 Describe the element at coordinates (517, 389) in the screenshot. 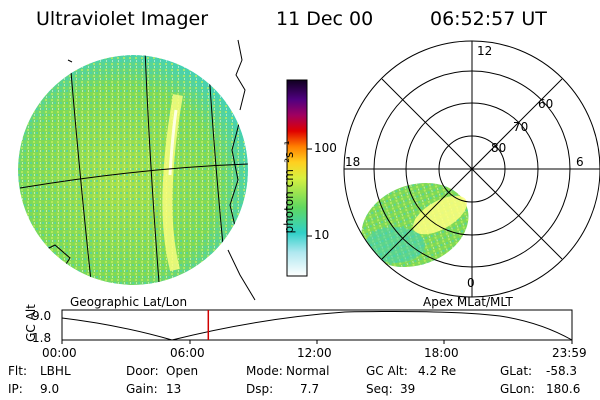

I see `status-glon-label: GLon:` at that location.